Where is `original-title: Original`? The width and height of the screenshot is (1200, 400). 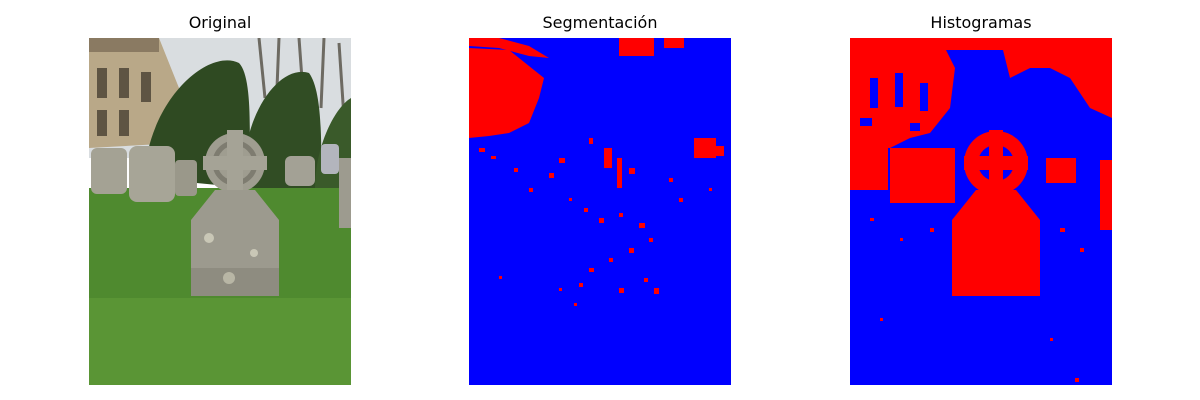
original-title: Original is located at coordinates (220, 22).